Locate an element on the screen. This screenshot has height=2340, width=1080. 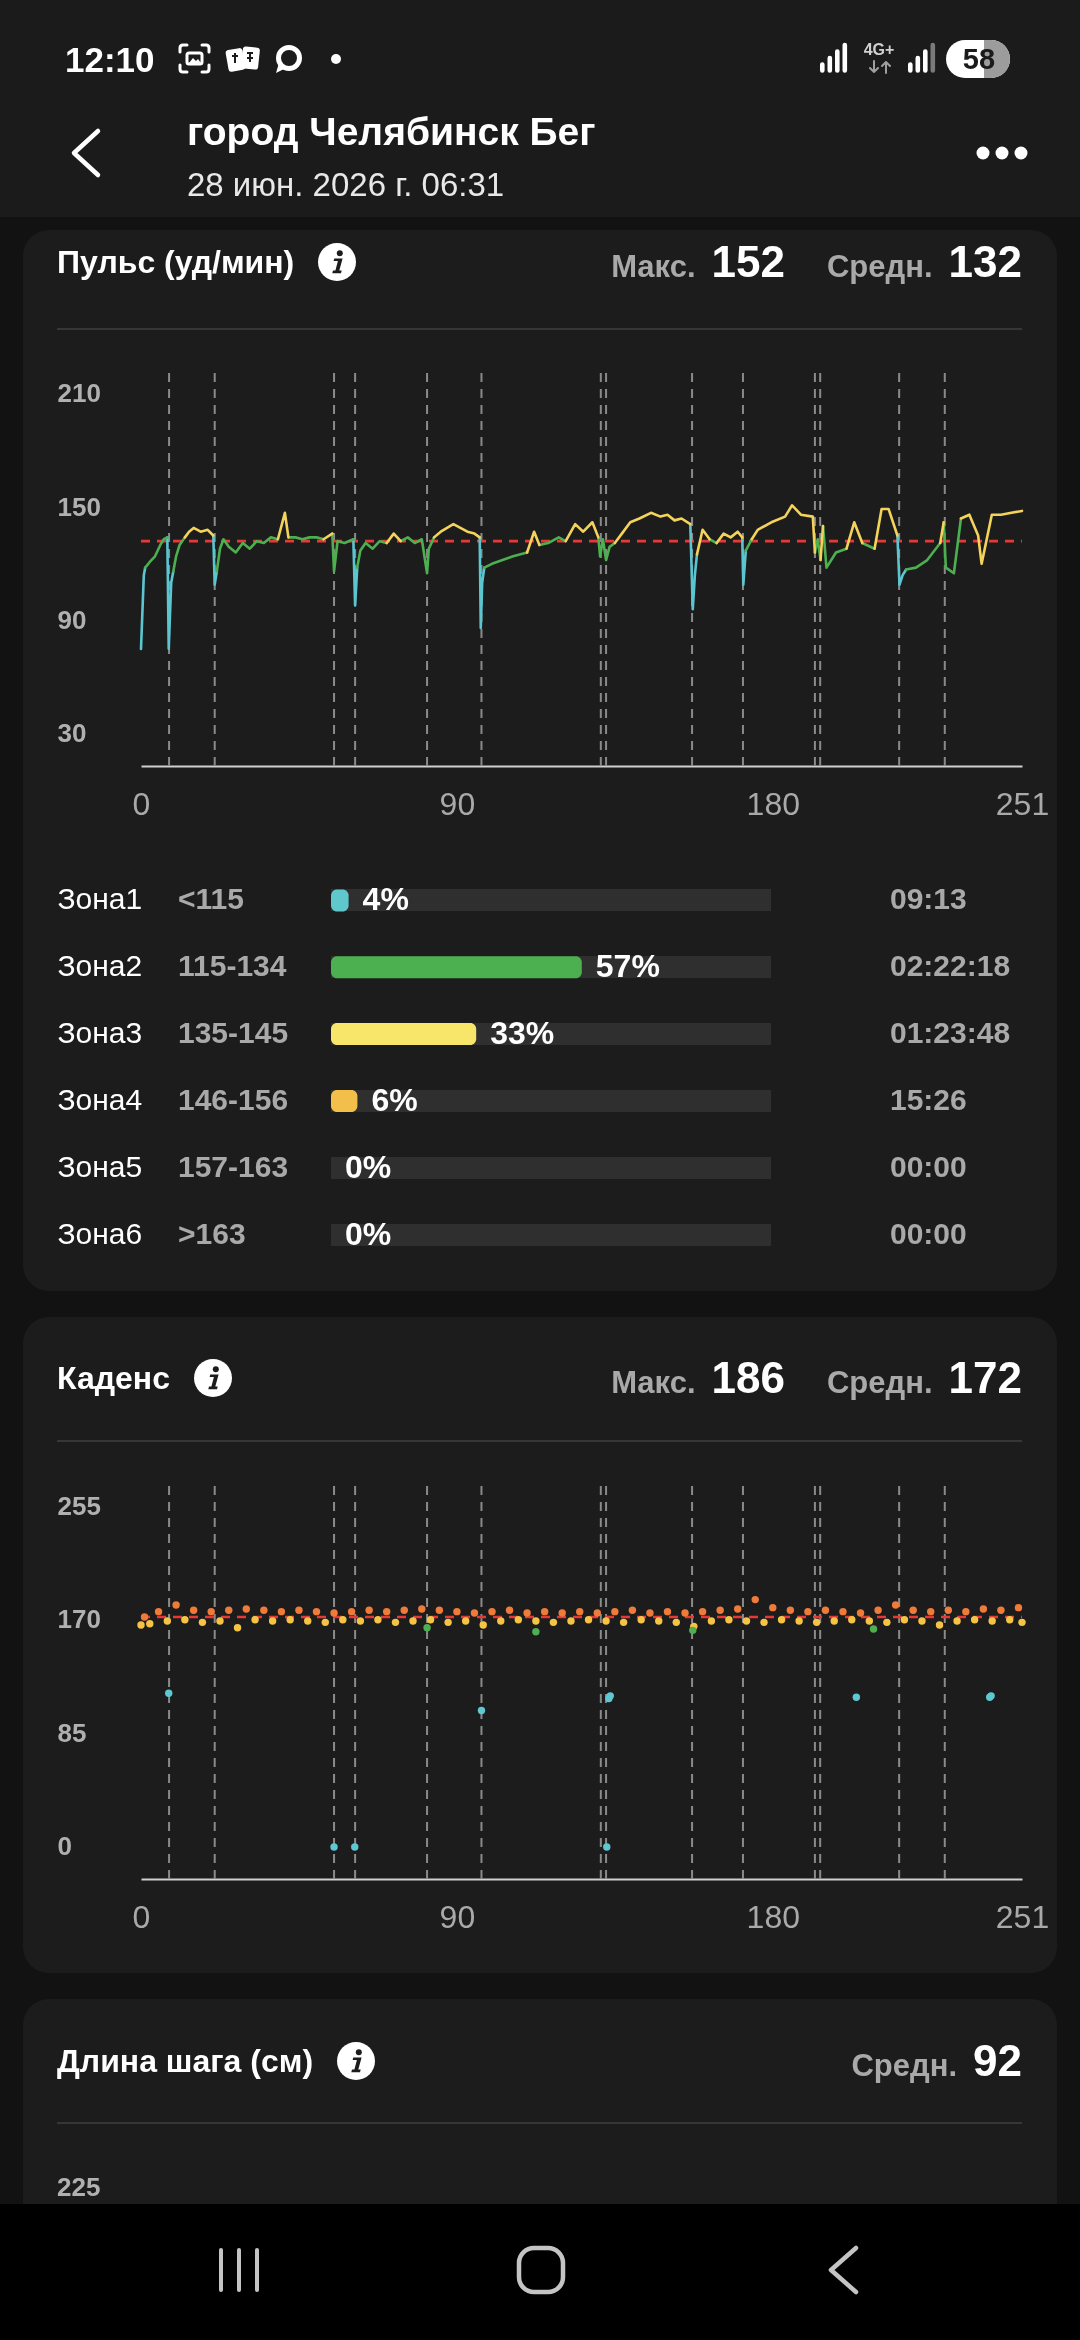
text: 01:23:48 is located at coordinates (950, 1032).